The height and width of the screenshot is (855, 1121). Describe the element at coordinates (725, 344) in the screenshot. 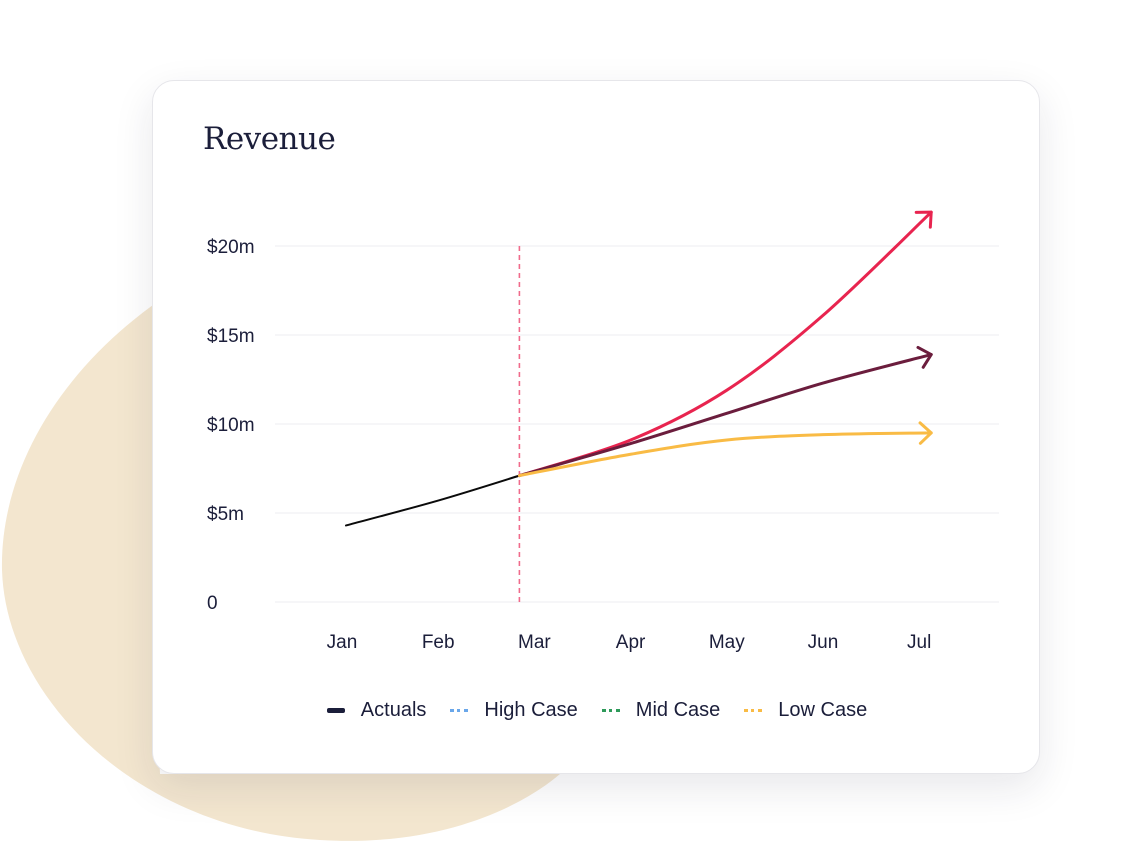

I see `high-case-line` at that location.